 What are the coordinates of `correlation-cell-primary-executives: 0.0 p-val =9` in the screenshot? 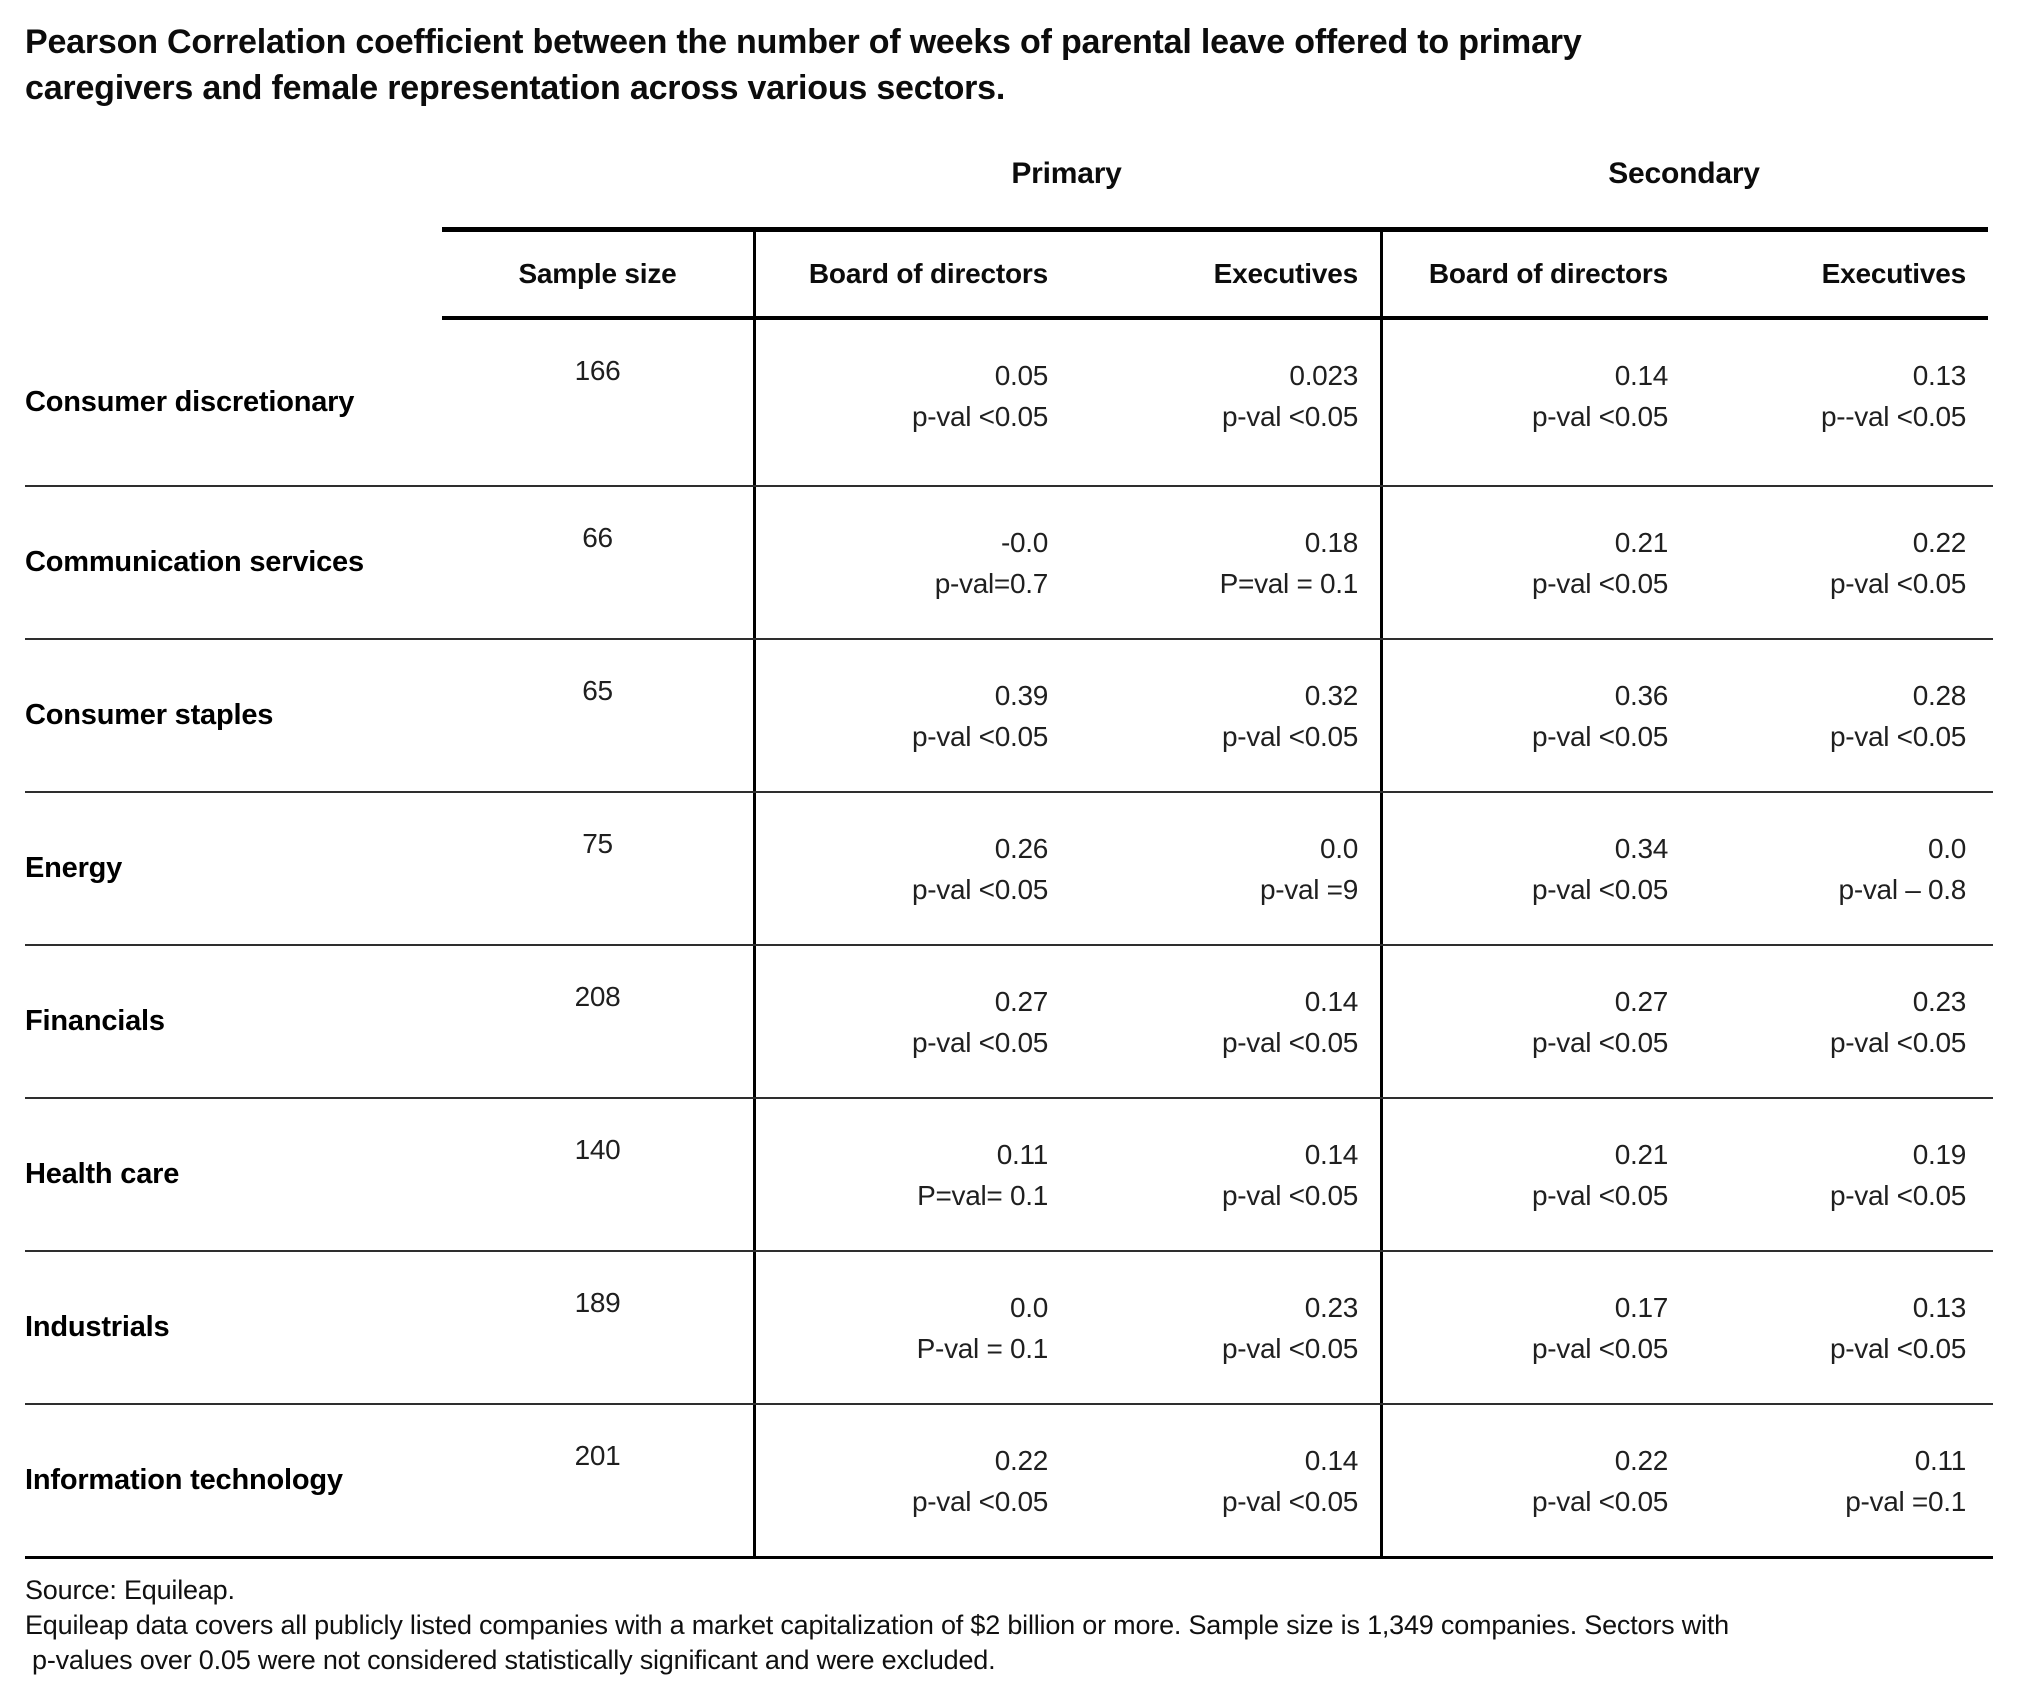 It's located at (1225, 868).